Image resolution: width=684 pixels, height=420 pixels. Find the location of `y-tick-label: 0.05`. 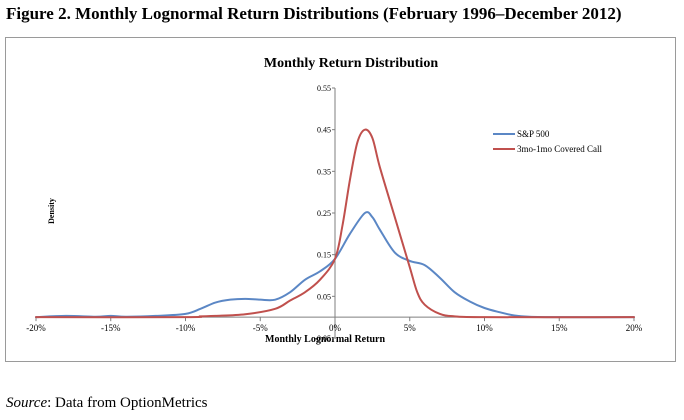

y-tick-label: 0.05 is located at coordinates (324, 296).